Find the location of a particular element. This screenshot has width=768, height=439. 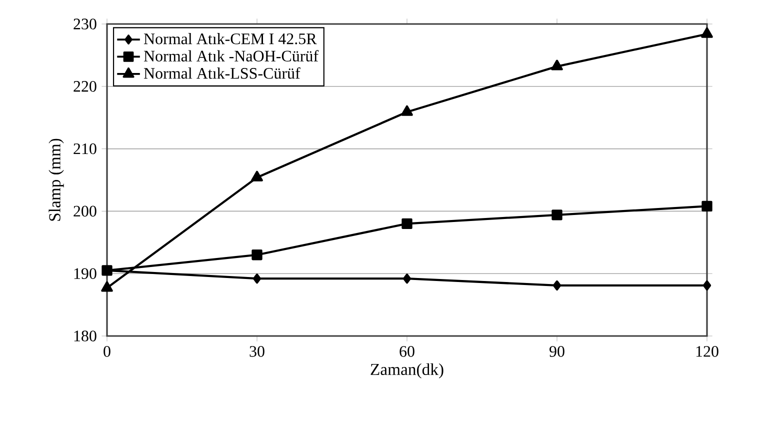

x-tick-label: 90 is located at coordinates (557, 351).